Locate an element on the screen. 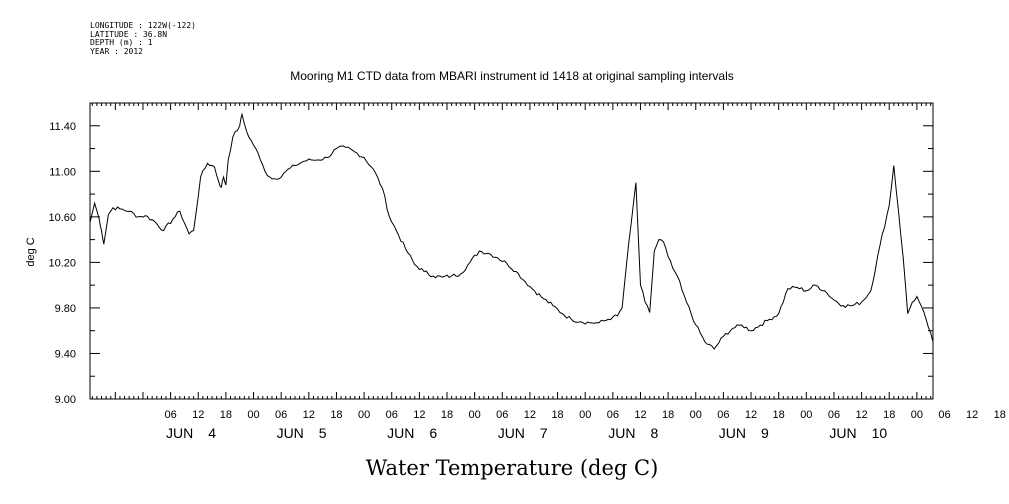 The image size is (1009, 504). x-day-label: 9 is located at coordinates (765, 433).